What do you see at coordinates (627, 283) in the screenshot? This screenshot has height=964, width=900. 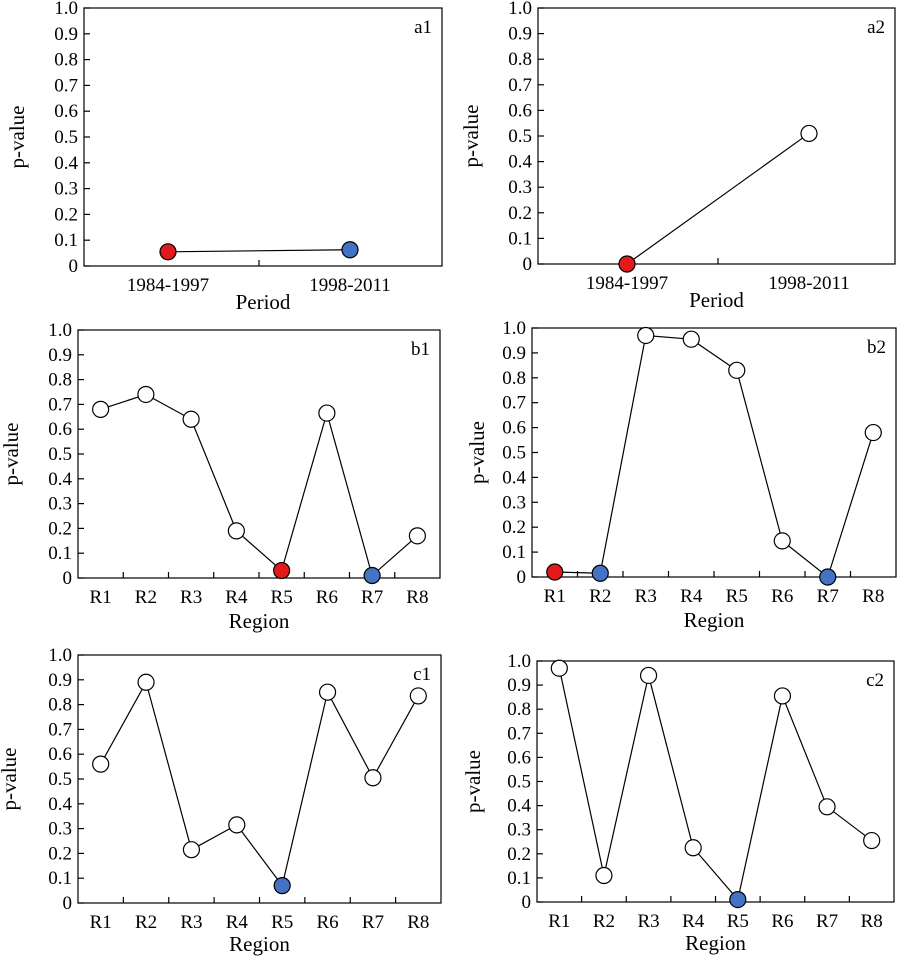 I see `x-tick-label: 1984-1997` at bounding box center [627, 283].